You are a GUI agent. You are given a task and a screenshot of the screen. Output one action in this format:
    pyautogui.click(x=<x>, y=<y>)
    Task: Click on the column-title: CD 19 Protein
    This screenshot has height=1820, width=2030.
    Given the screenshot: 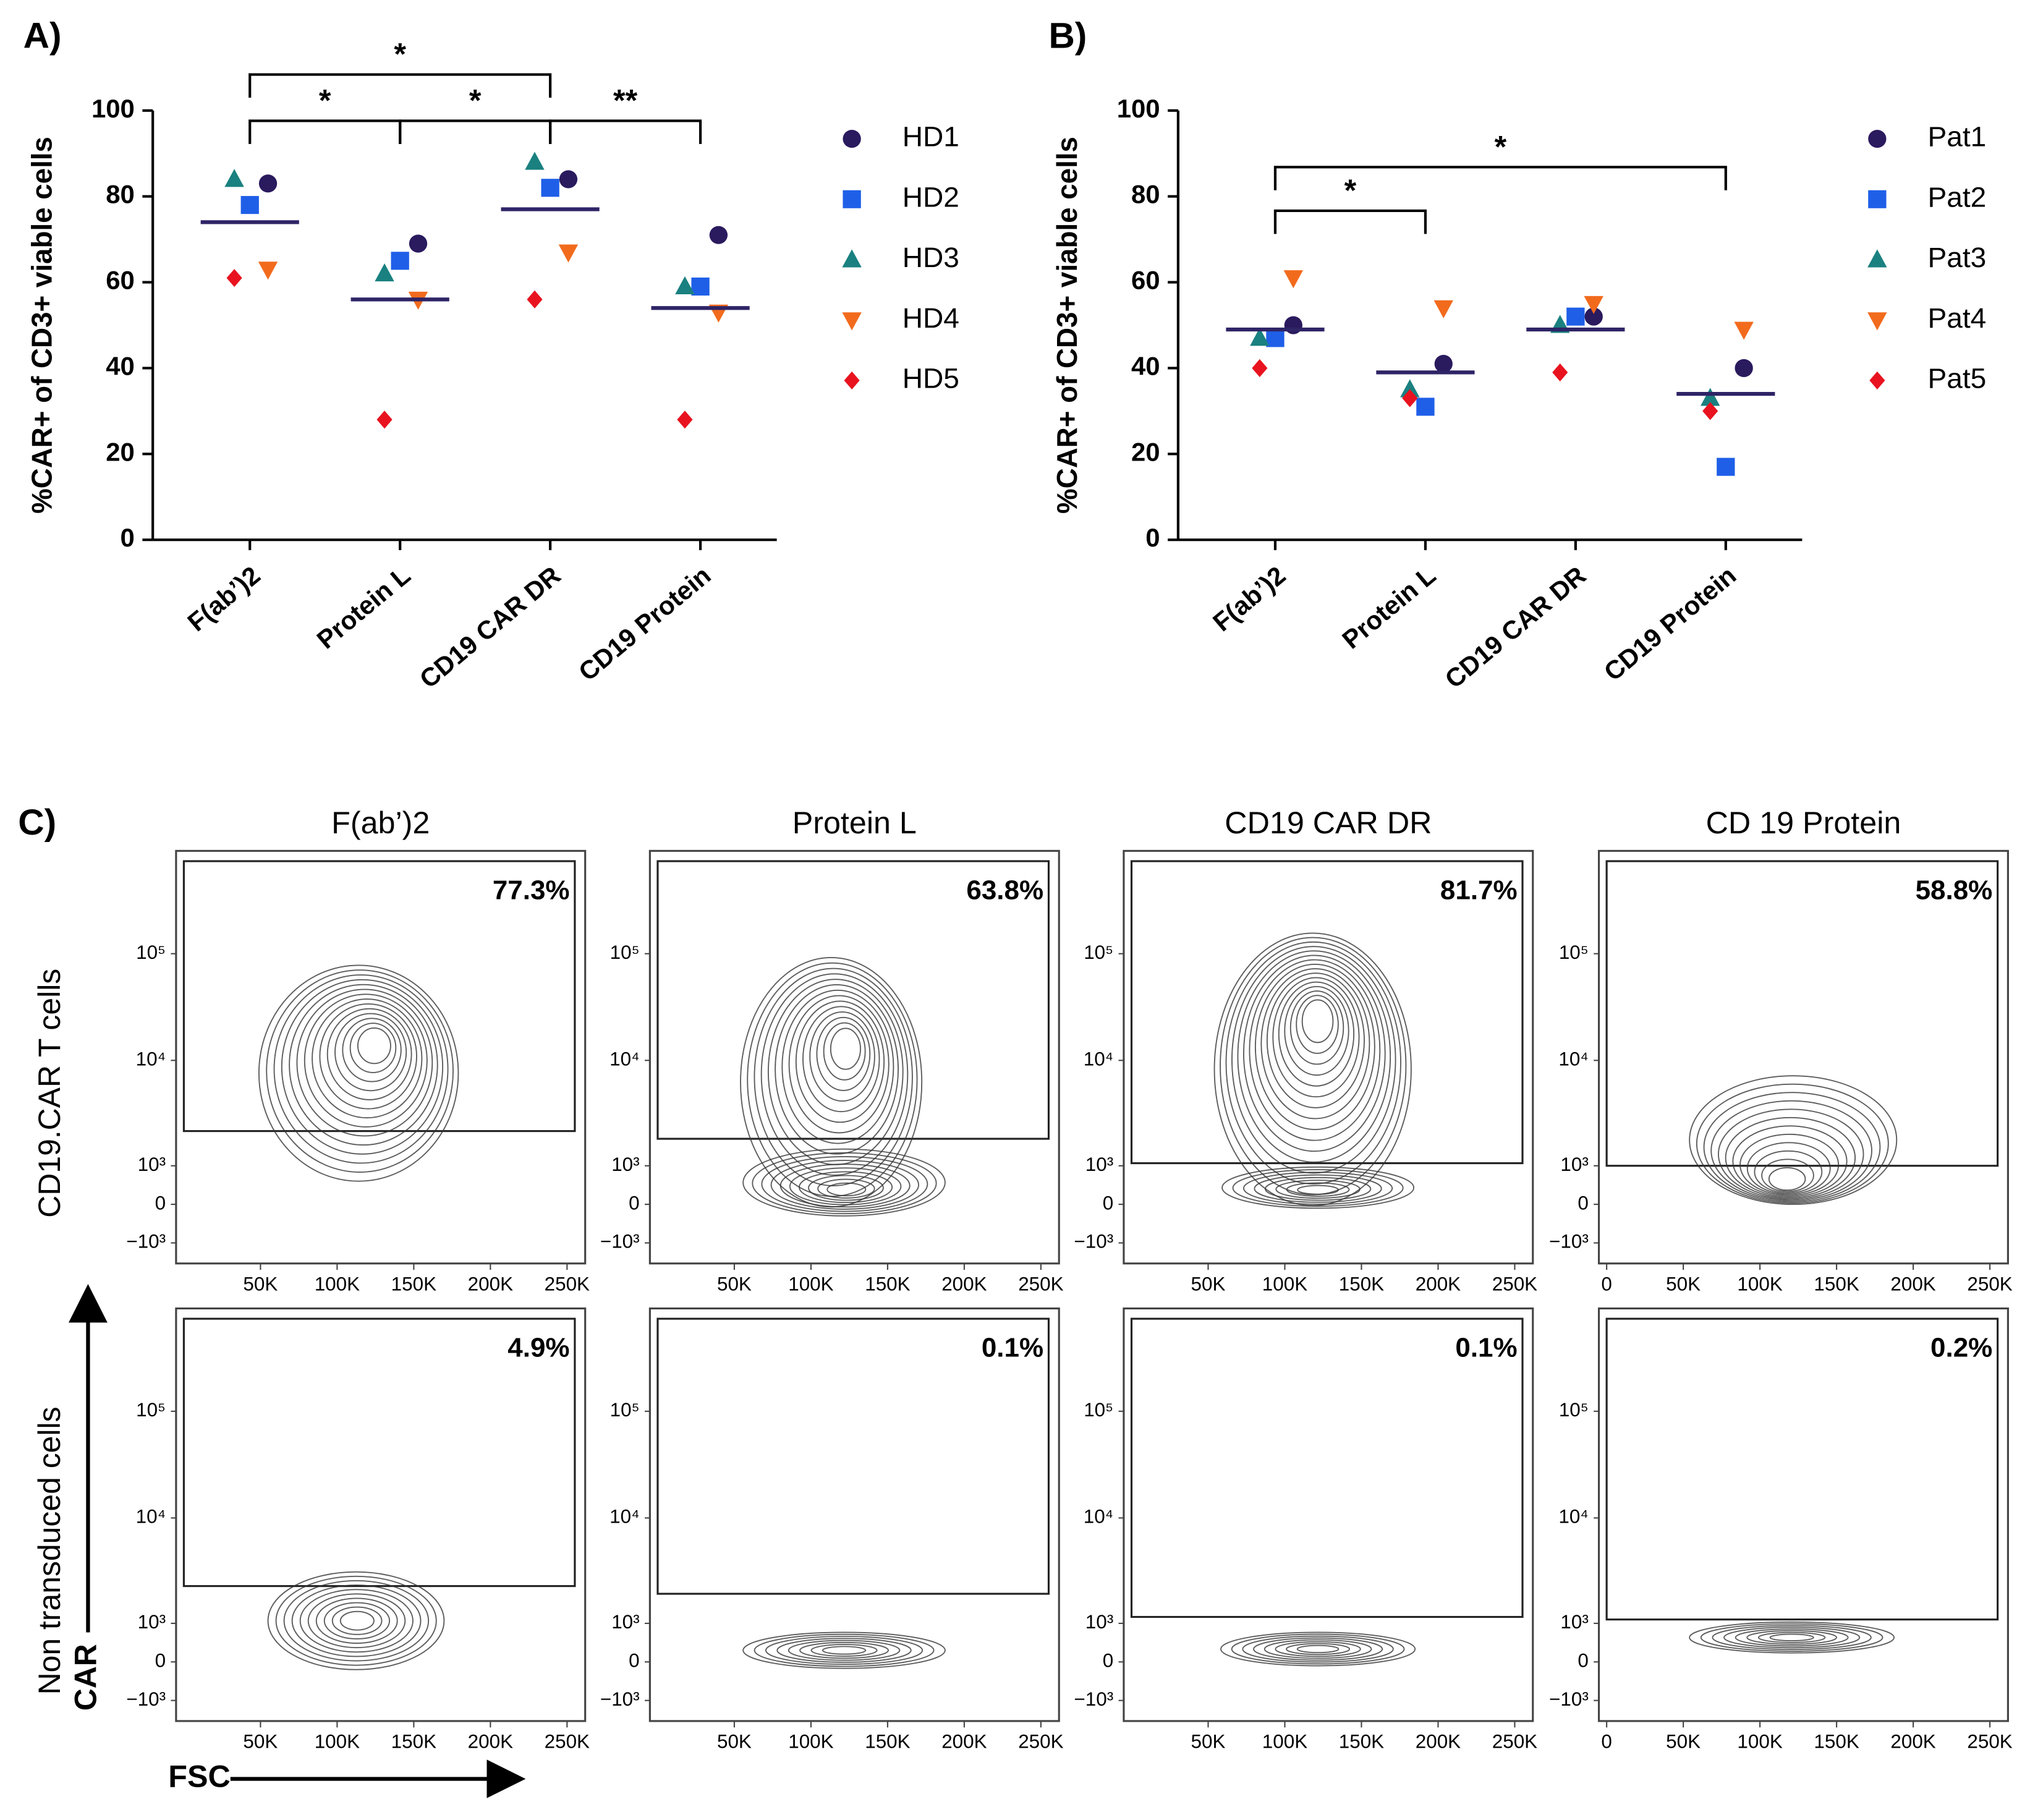 What is the action you would take?
    pyautogui.click(x=1803, y=823)
    